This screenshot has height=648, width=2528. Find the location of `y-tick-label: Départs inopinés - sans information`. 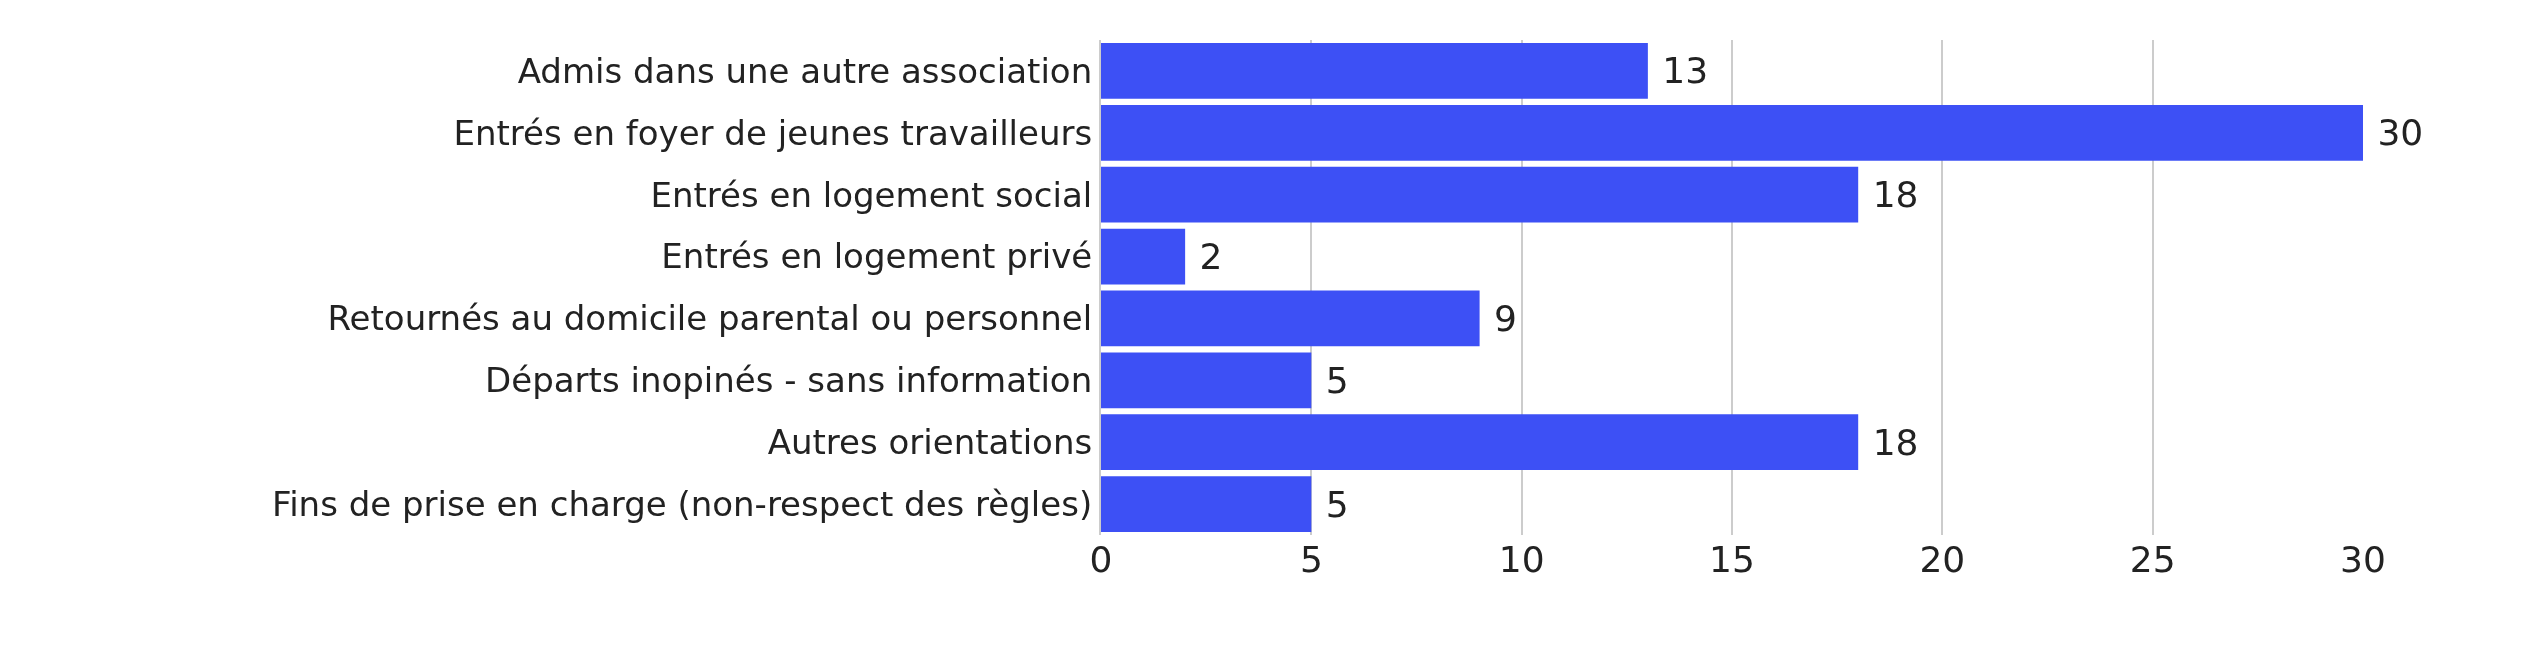

y-tick-label: Départs inopinés - sans information is located at coordinates (789, 380).